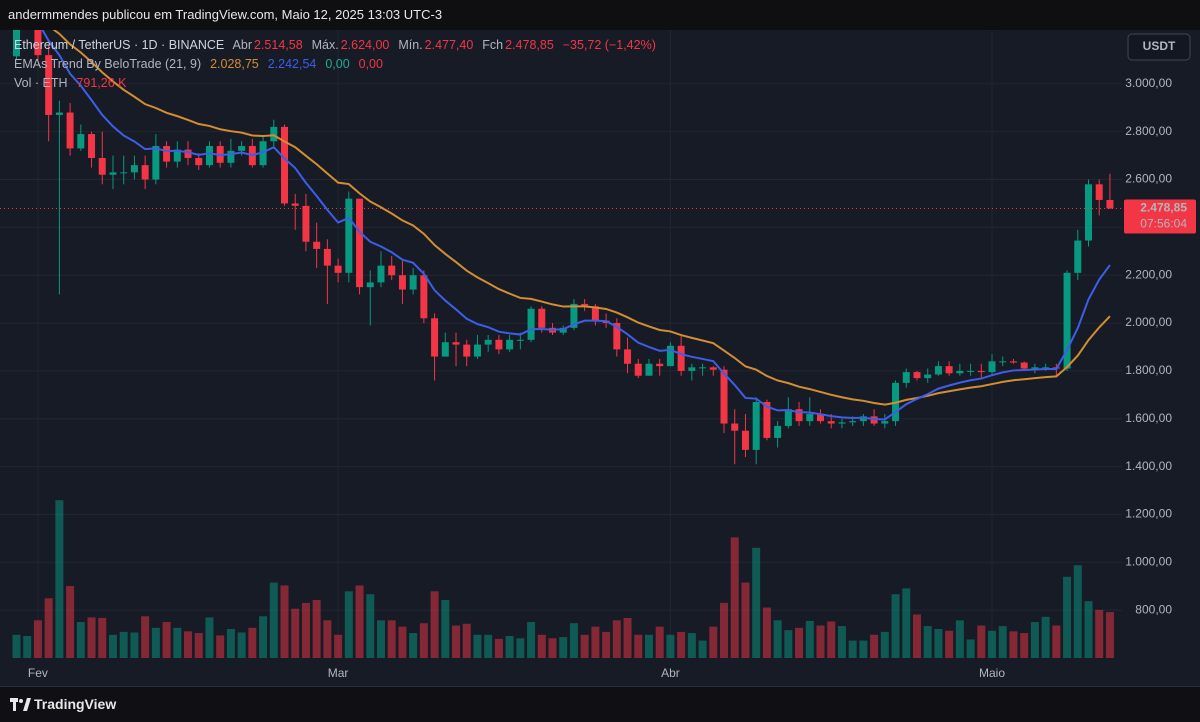  What do you see at coordinates (609, 45) in the screenshot?
I see `change: −35,72 (−1,42%)` at bounding box center [609, 45].